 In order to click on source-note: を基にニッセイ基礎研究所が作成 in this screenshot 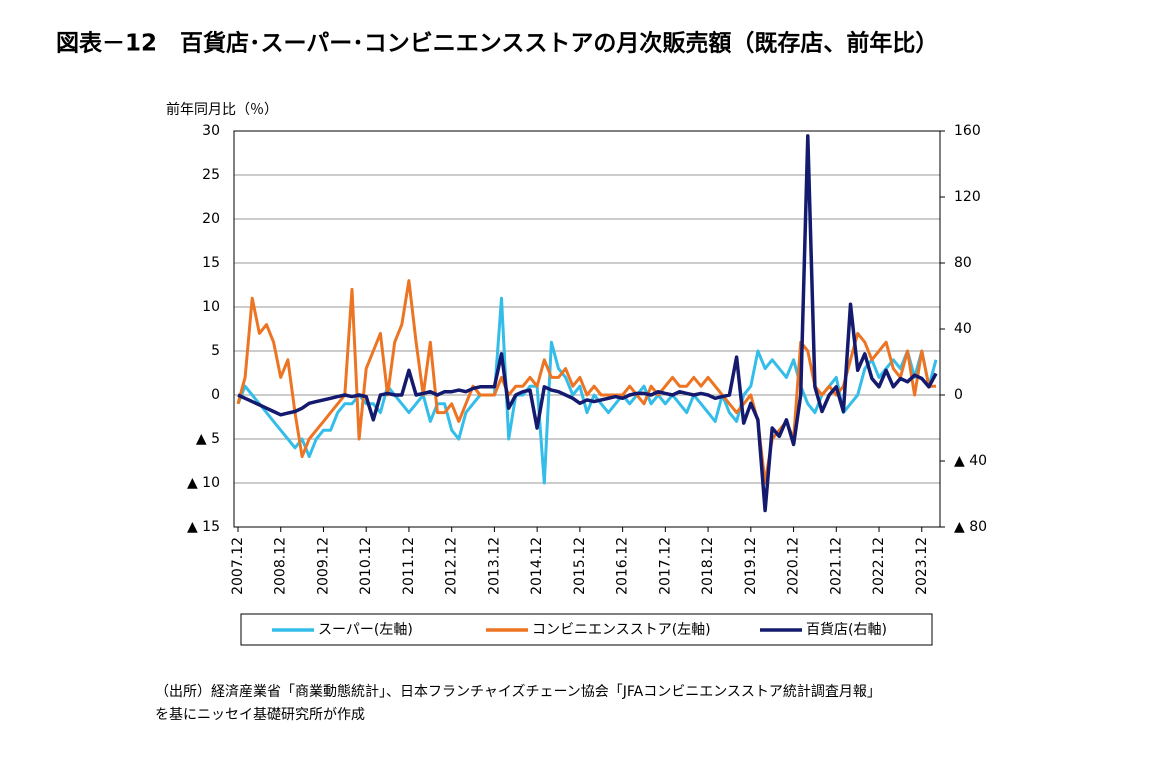, I will do `click(260, 714)`.